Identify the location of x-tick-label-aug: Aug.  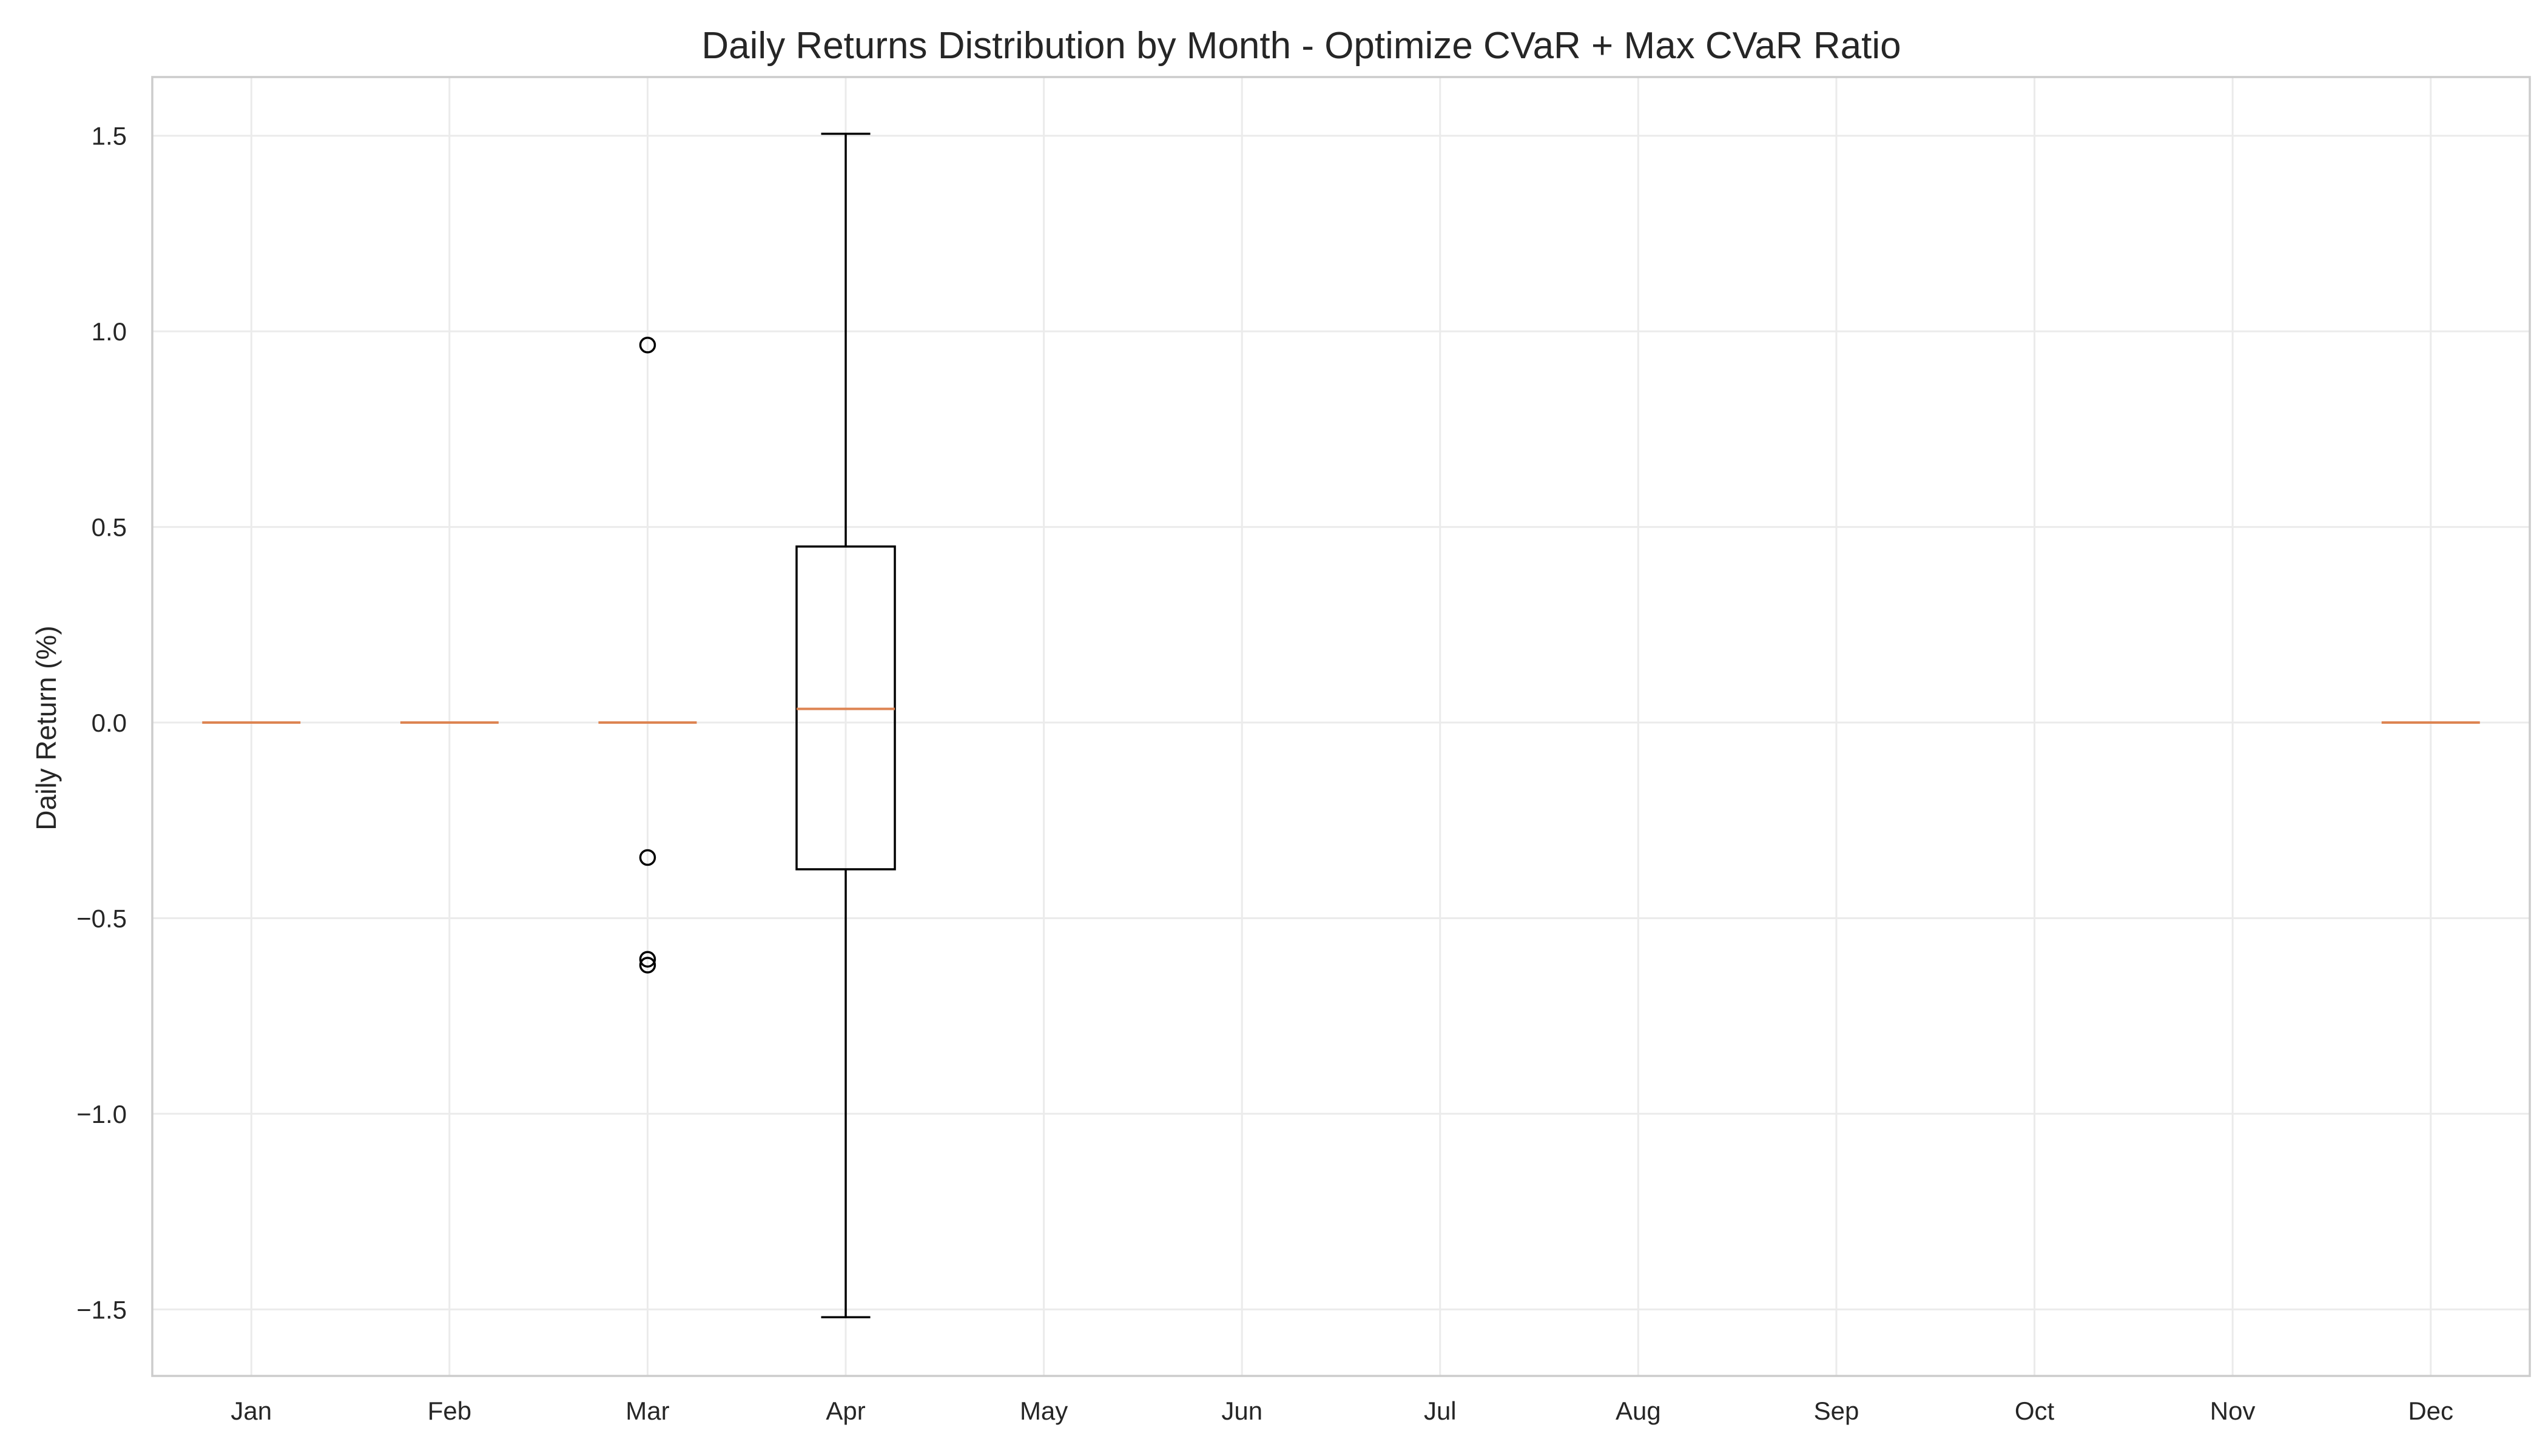
(1638, 1411).